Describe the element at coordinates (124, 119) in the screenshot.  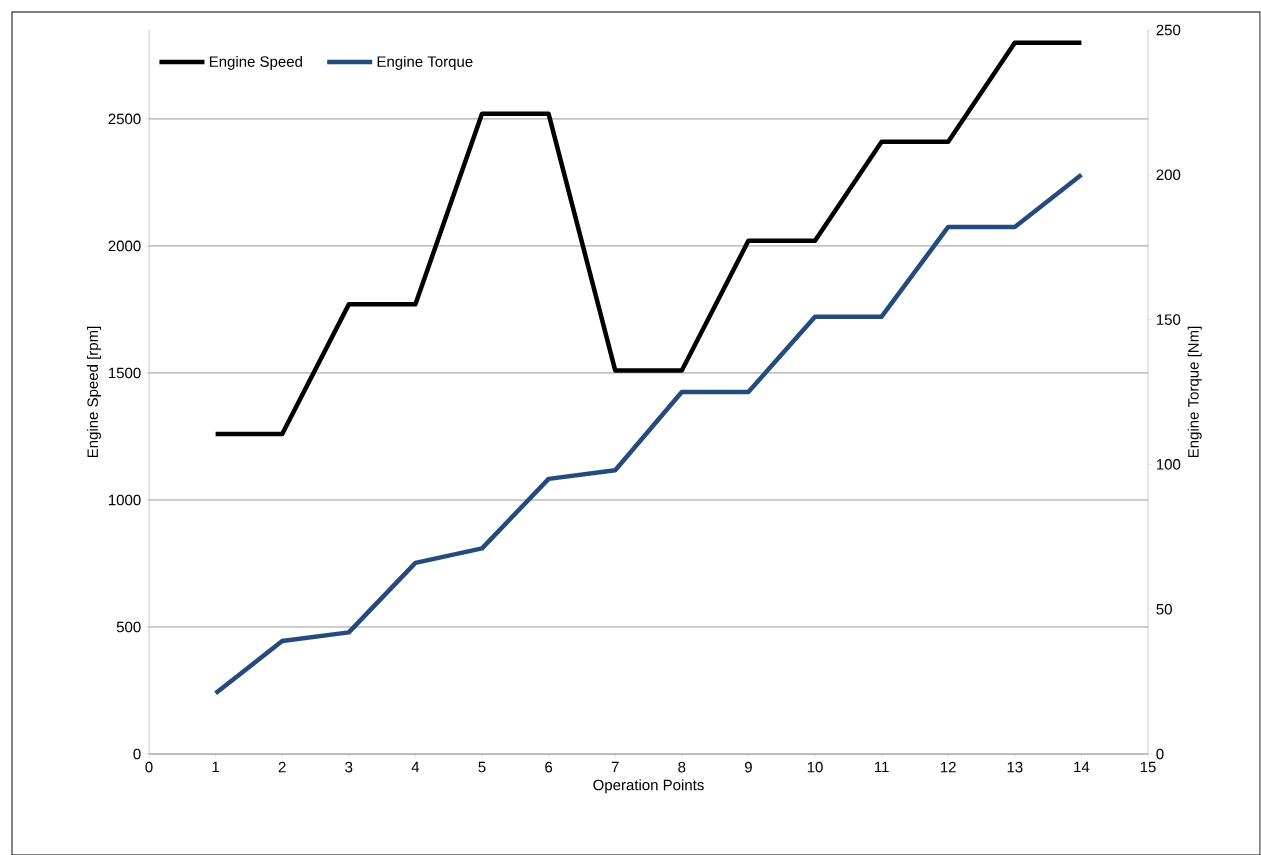
I see `y-tick-label: 2500` at that location.